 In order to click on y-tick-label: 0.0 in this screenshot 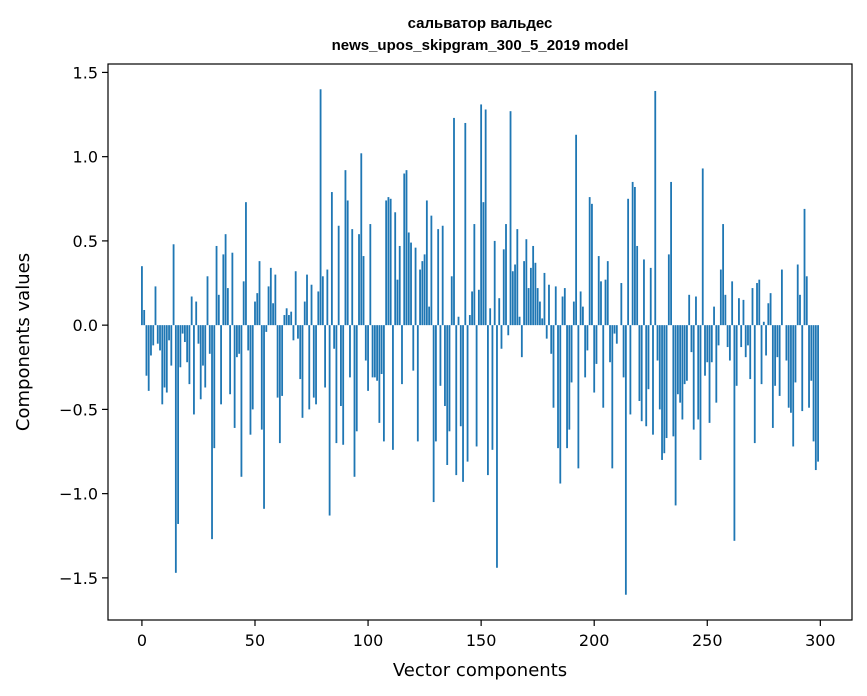, I will do `click(85, 325)`.